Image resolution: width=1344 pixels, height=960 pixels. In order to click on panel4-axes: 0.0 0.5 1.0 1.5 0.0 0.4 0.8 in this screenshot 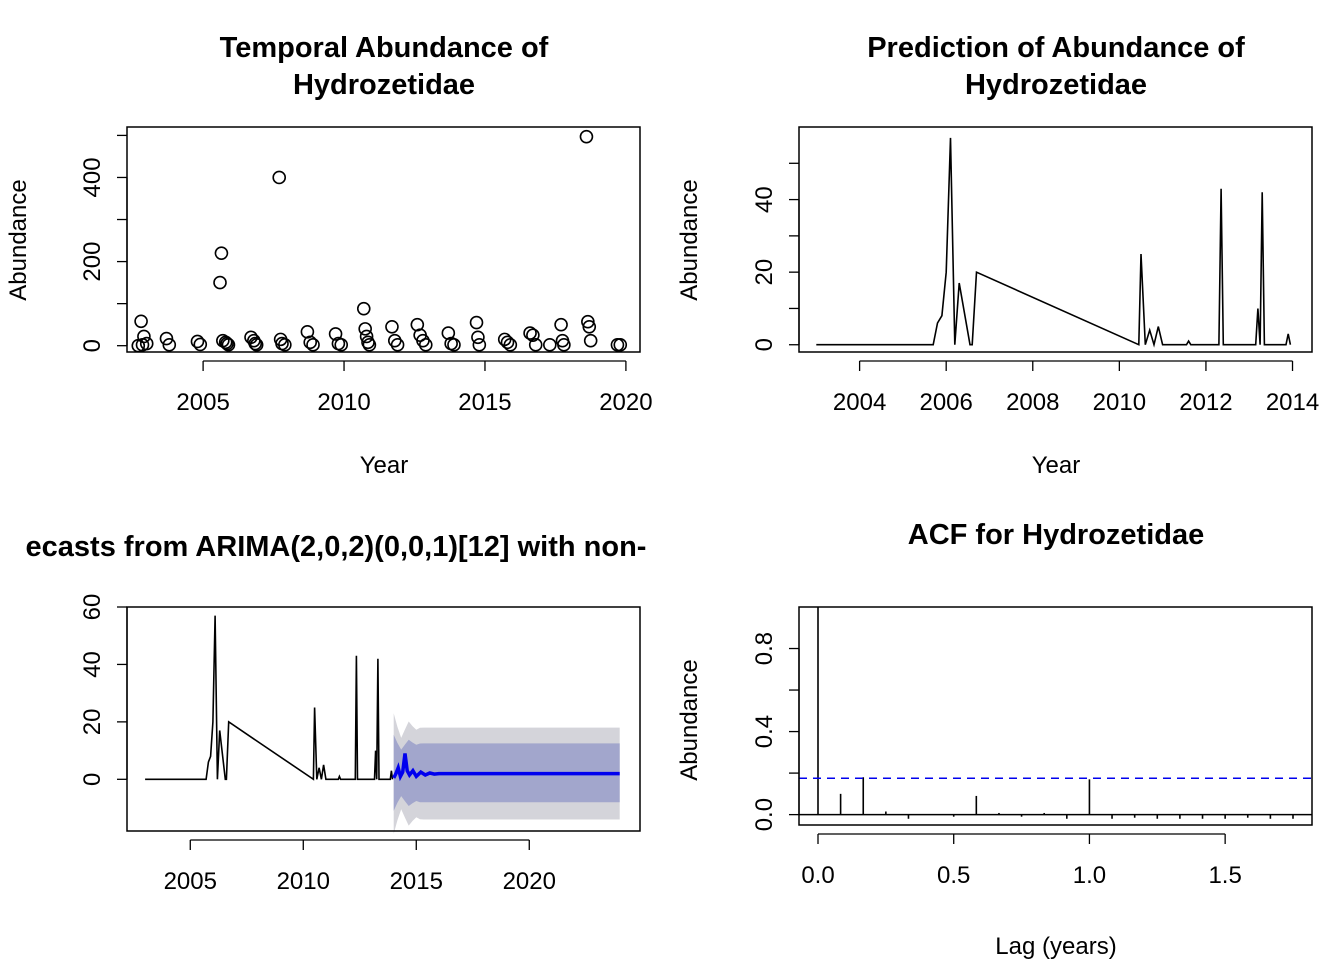, I will do `click(996, 760)`.